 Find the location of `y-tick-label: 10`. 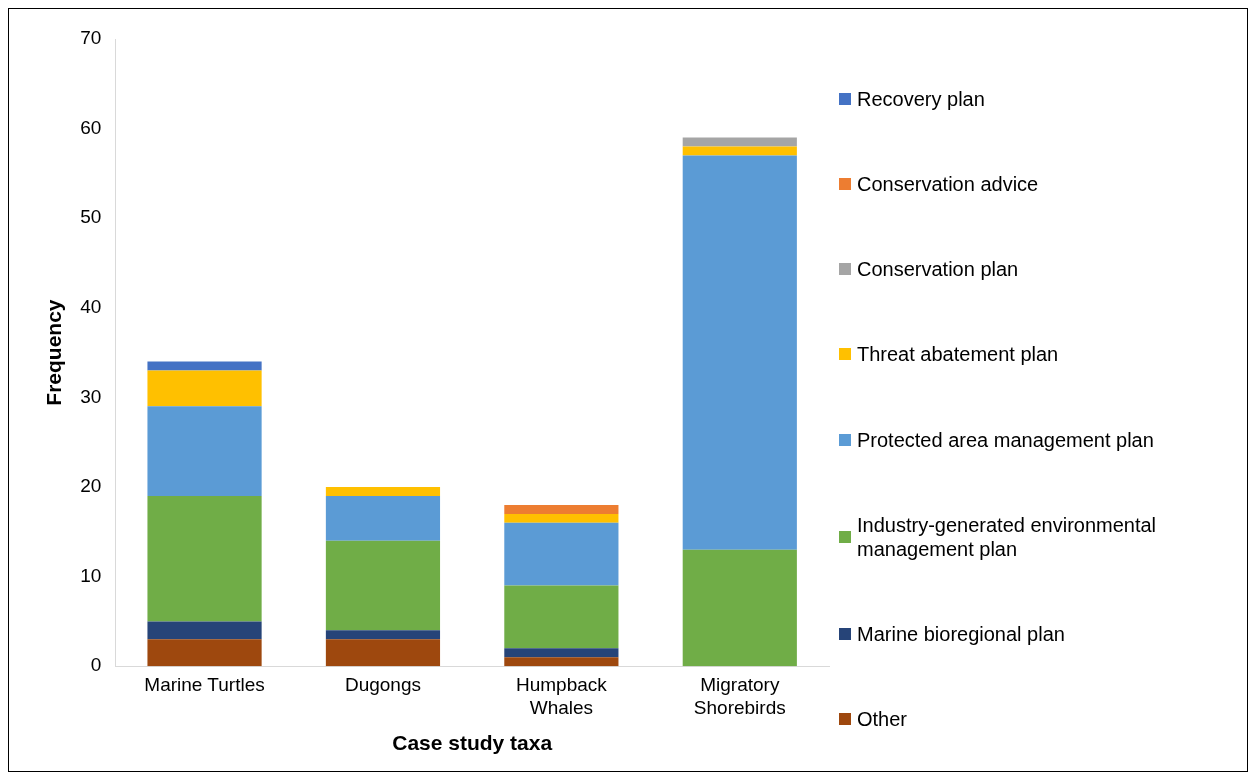

y-tick-label: 10 is located at coordinates (91, 575).